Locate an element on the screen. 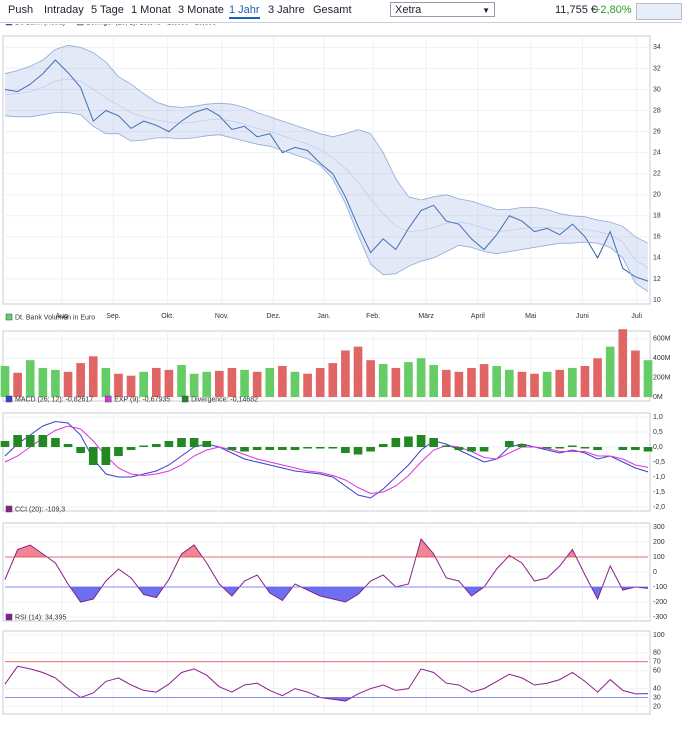 This screenshot has height=736, width=682. legend-label: MACD (26; 12): -0,82617 is located at coordinates (54, 399).